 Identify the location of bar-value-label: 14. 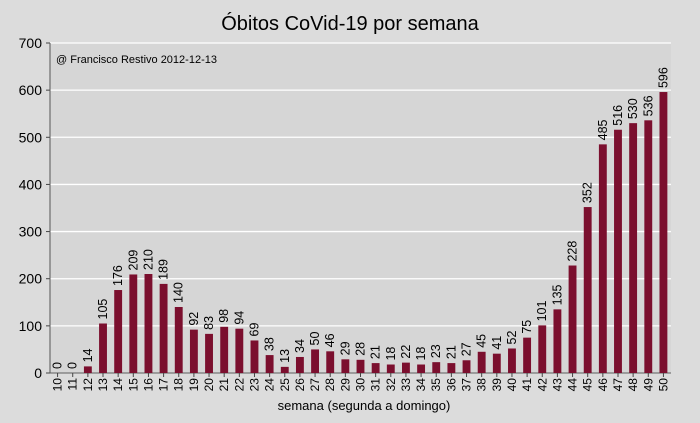
(88, 355).